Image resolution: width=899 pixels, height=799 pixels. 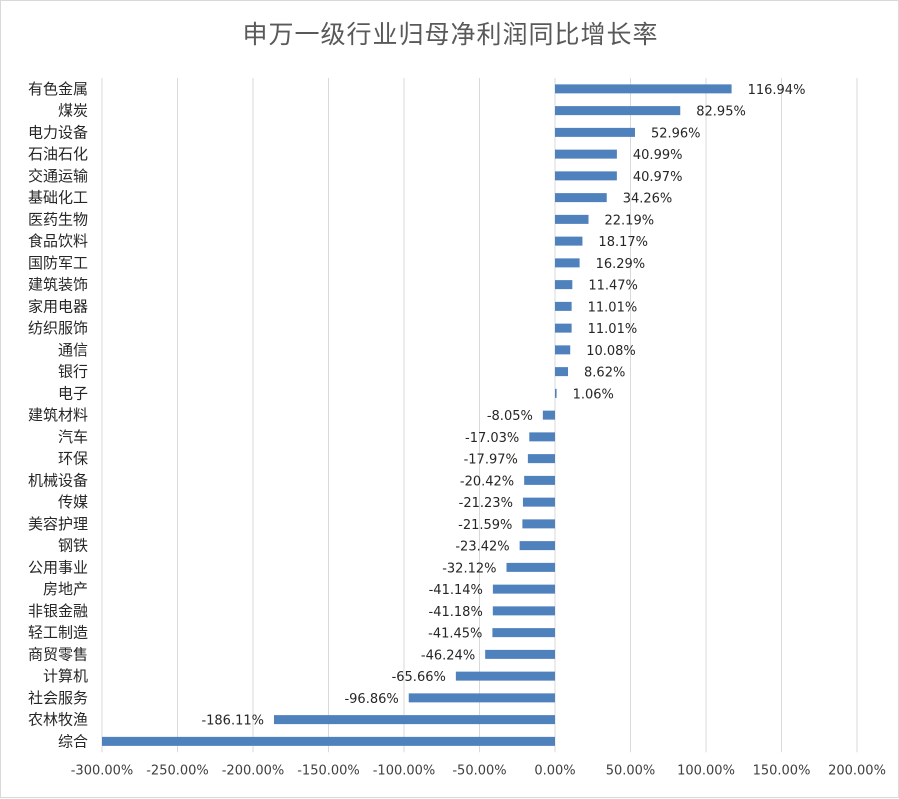 What do you see at coordinates (58, 198) in the screenshot?
I see `category-label: 基础化工` at bounding box center [58, 198].